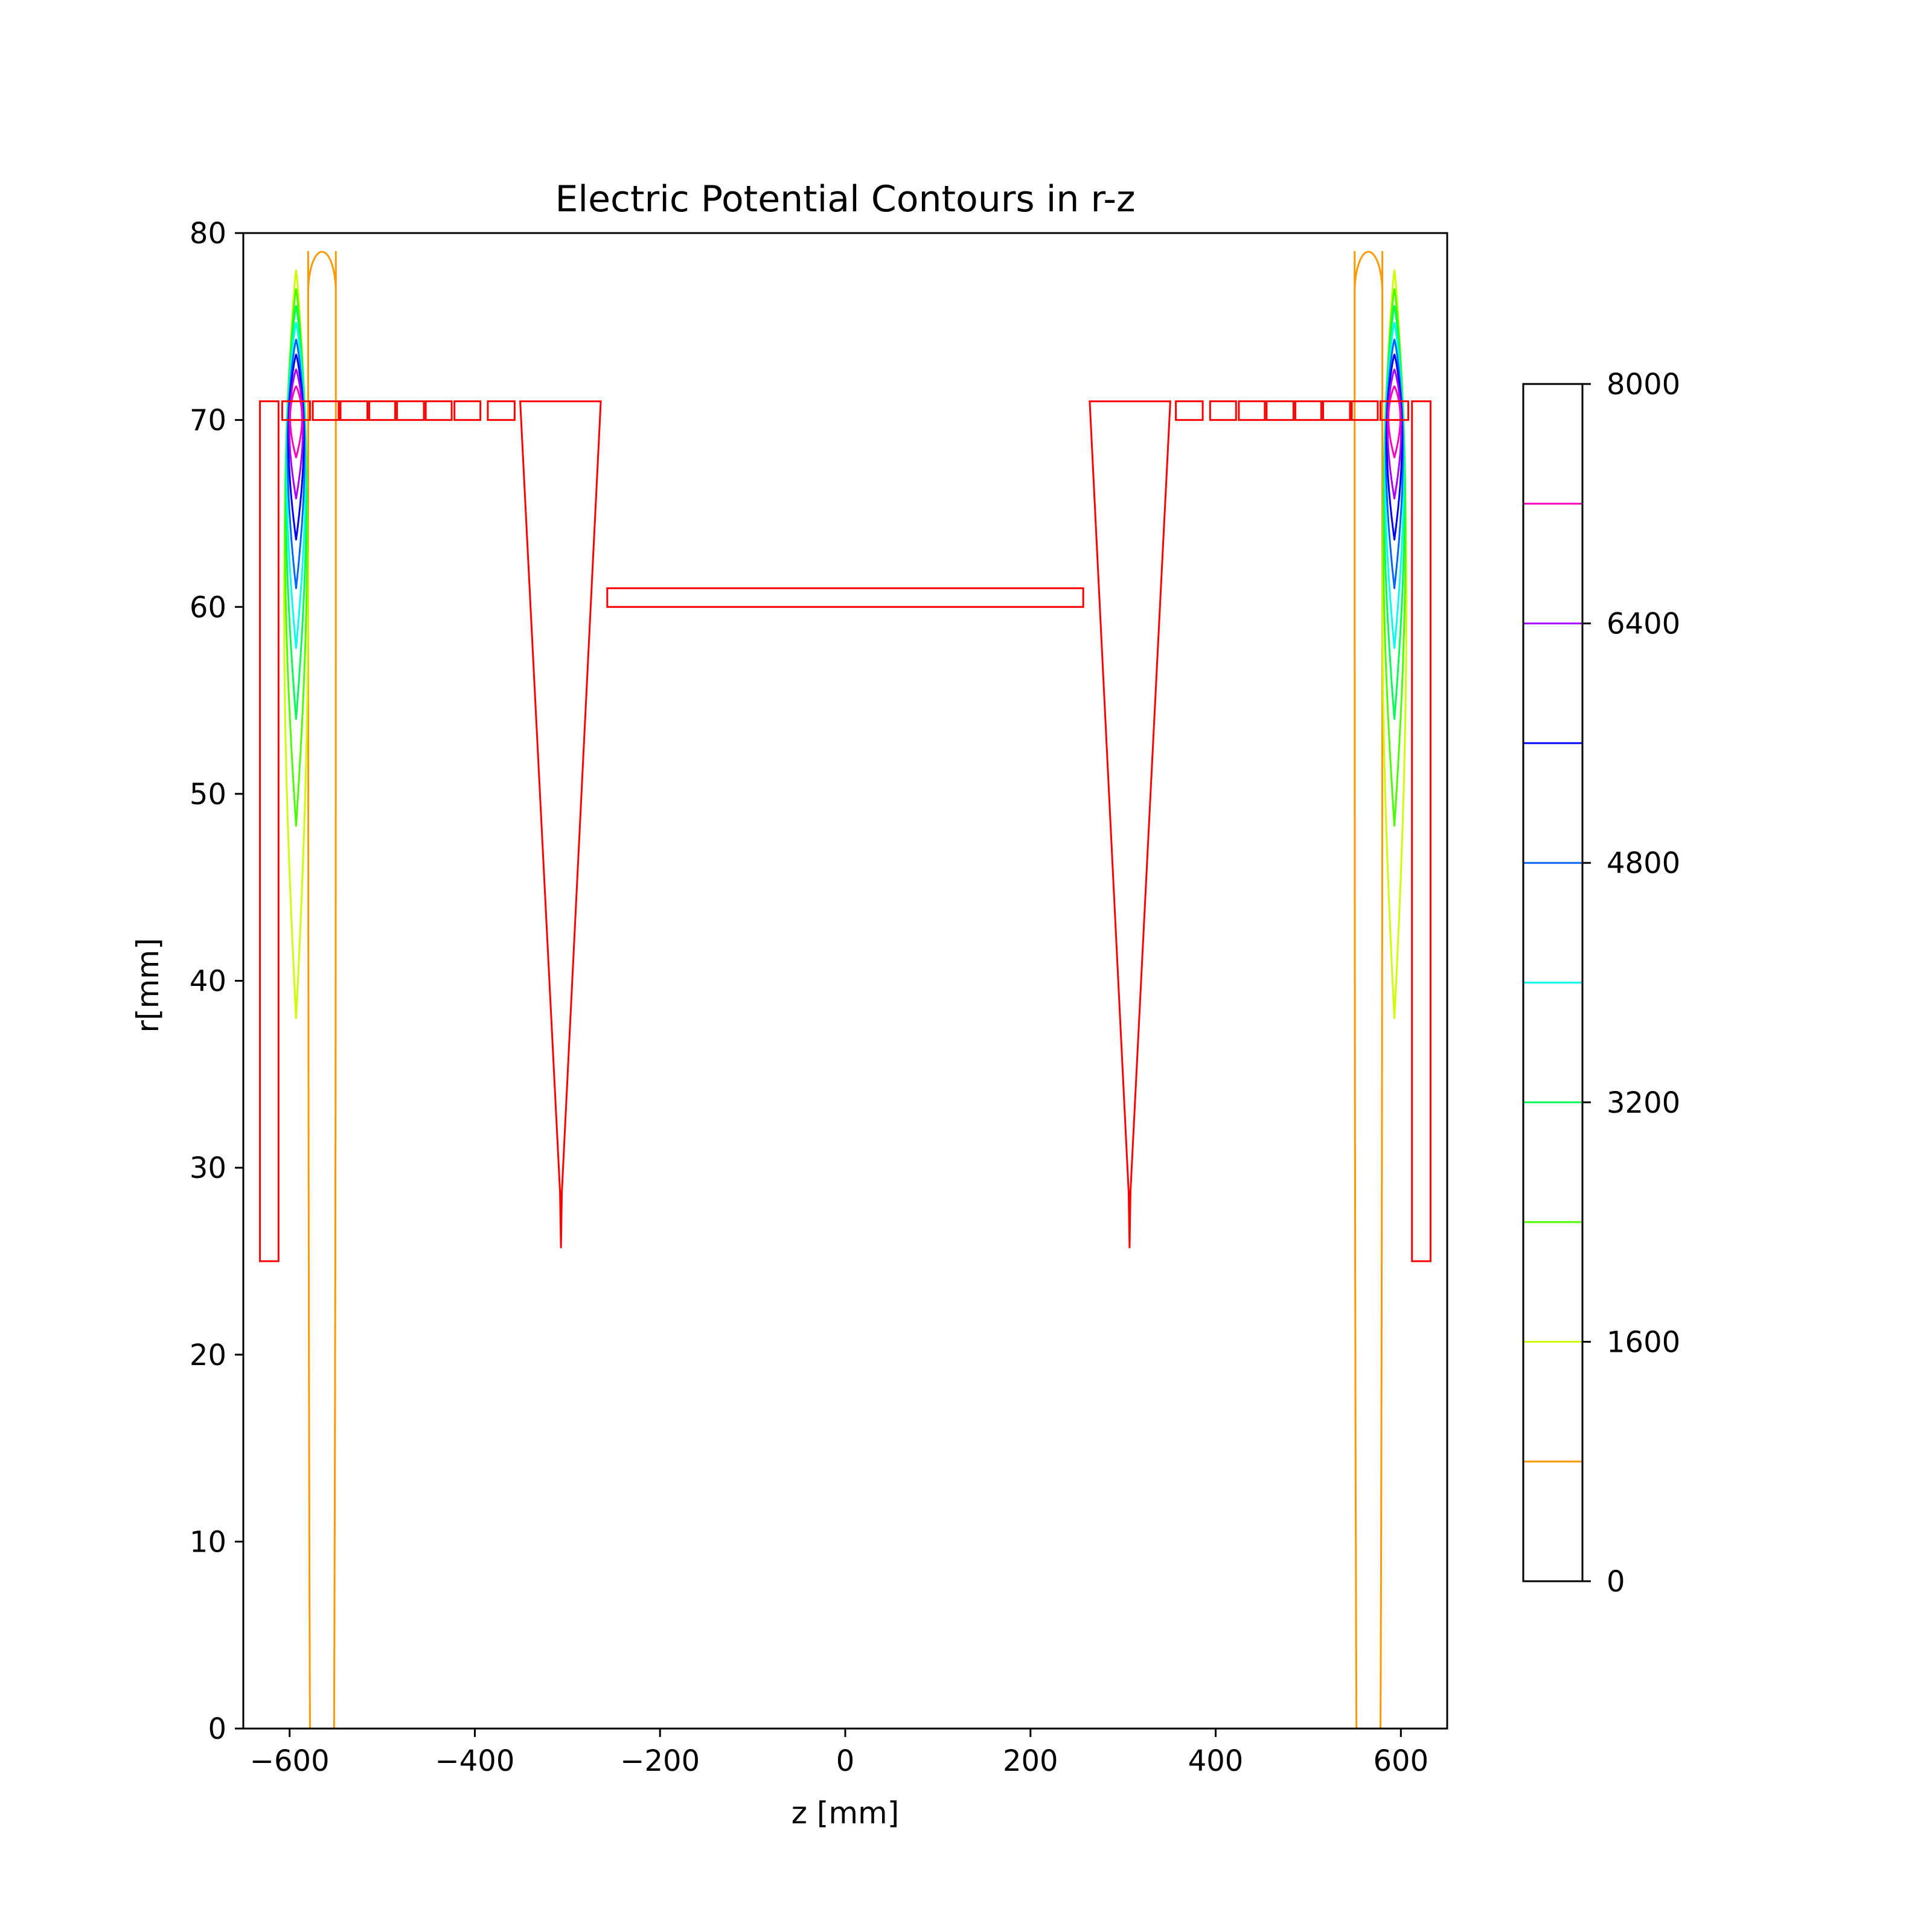 The image size is (1932, 1932). I want to click on y-tick-label: 50, so click(208, 794).